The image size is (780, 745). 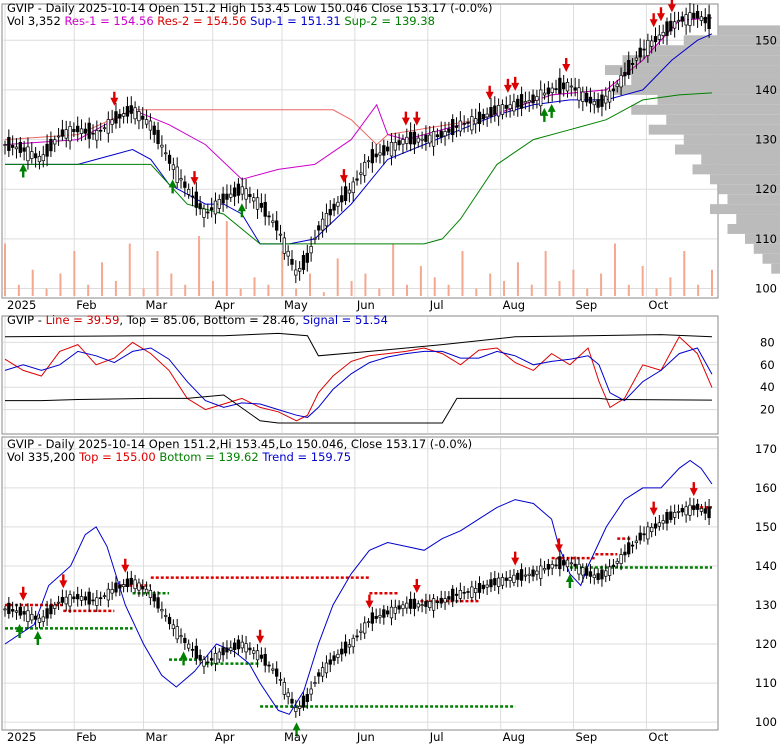 What do you see at coordinates (358, 344) in the screenshot?
I see `series-top` at bounding box center [358, 344].